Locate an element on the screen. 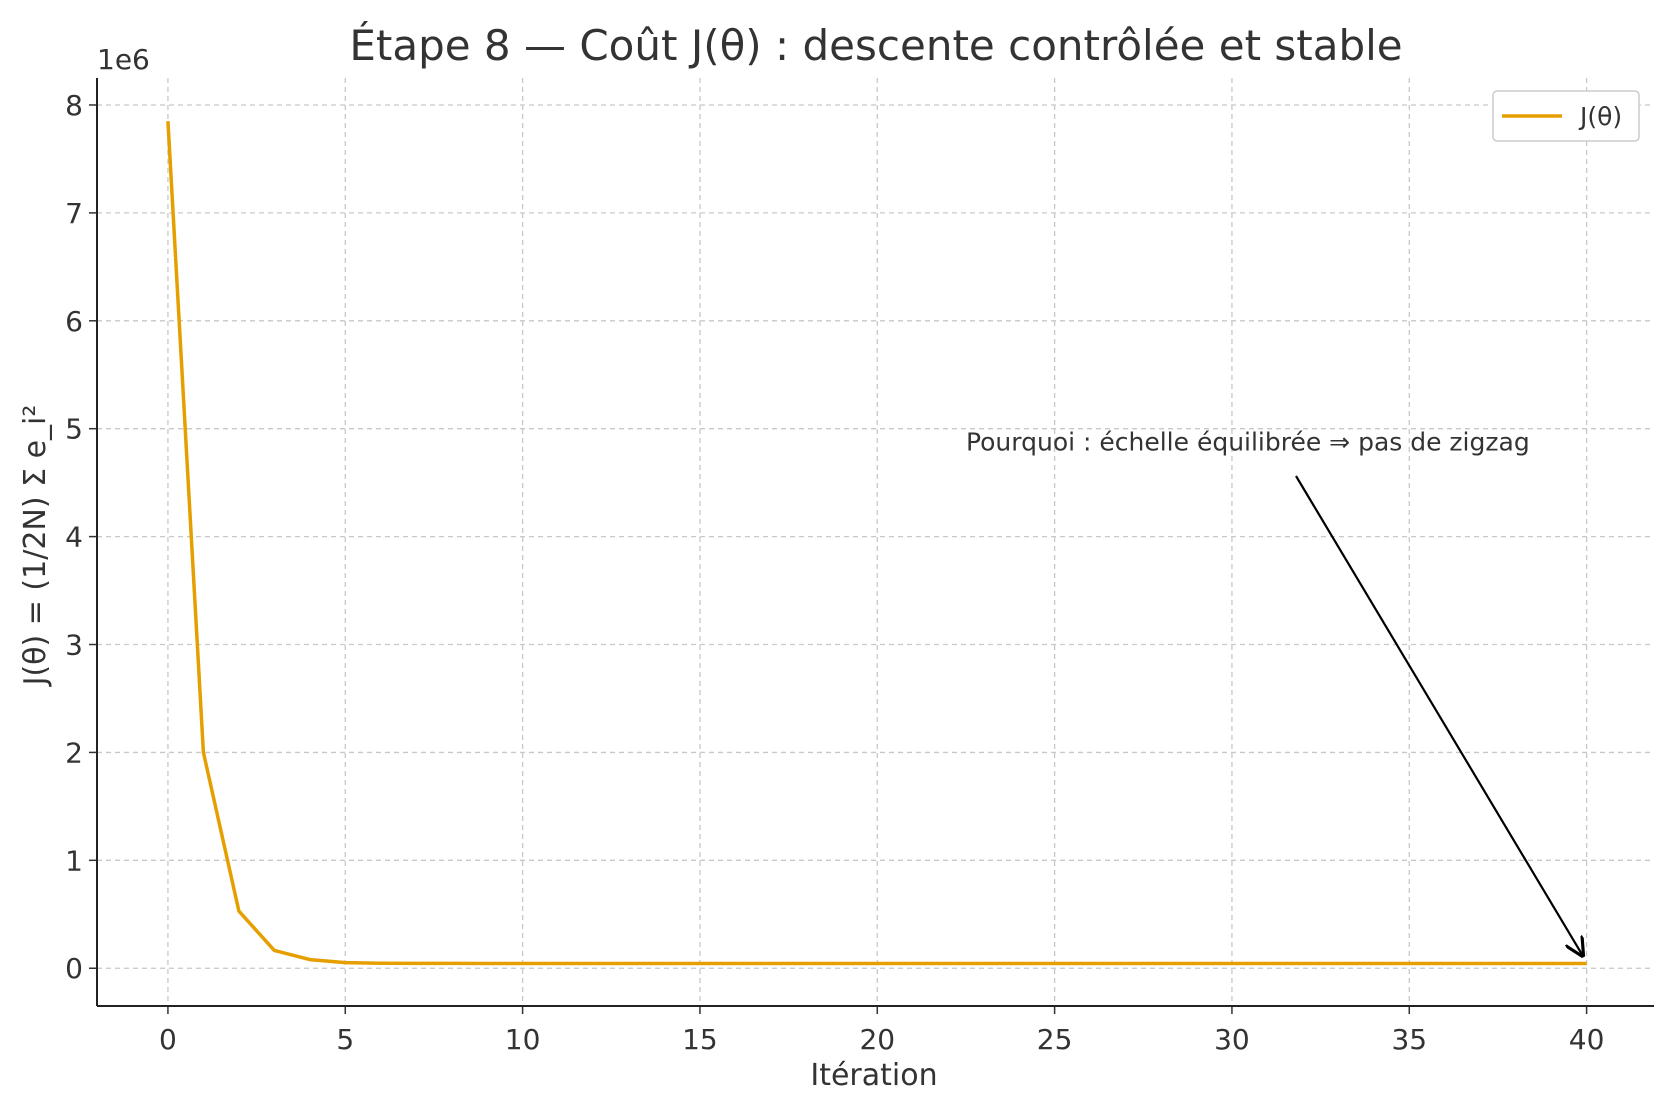 This screenshot has height=1108, width=1666. x-tick-label: 15 is located at coordinates (700, 1039).